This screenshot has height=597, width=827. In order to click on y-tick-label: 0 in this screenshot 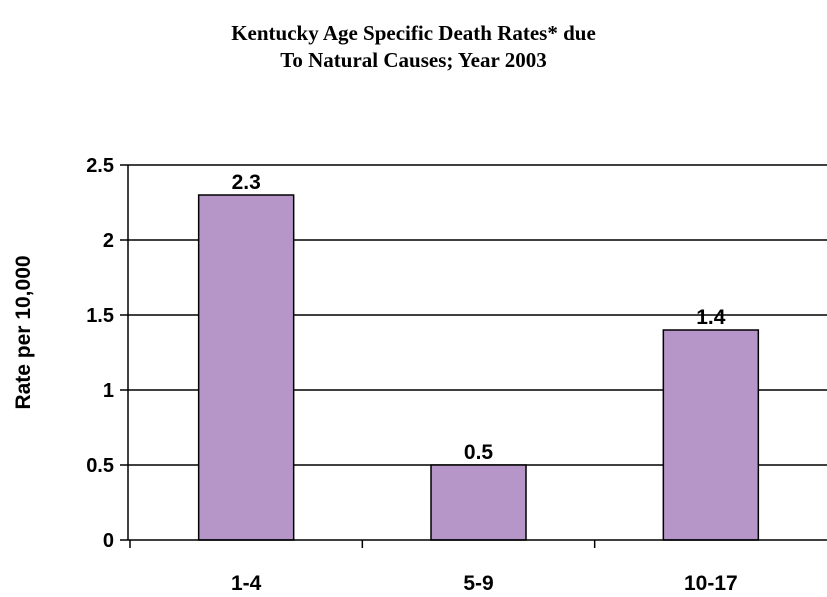, I will do `click(108, 541)`.